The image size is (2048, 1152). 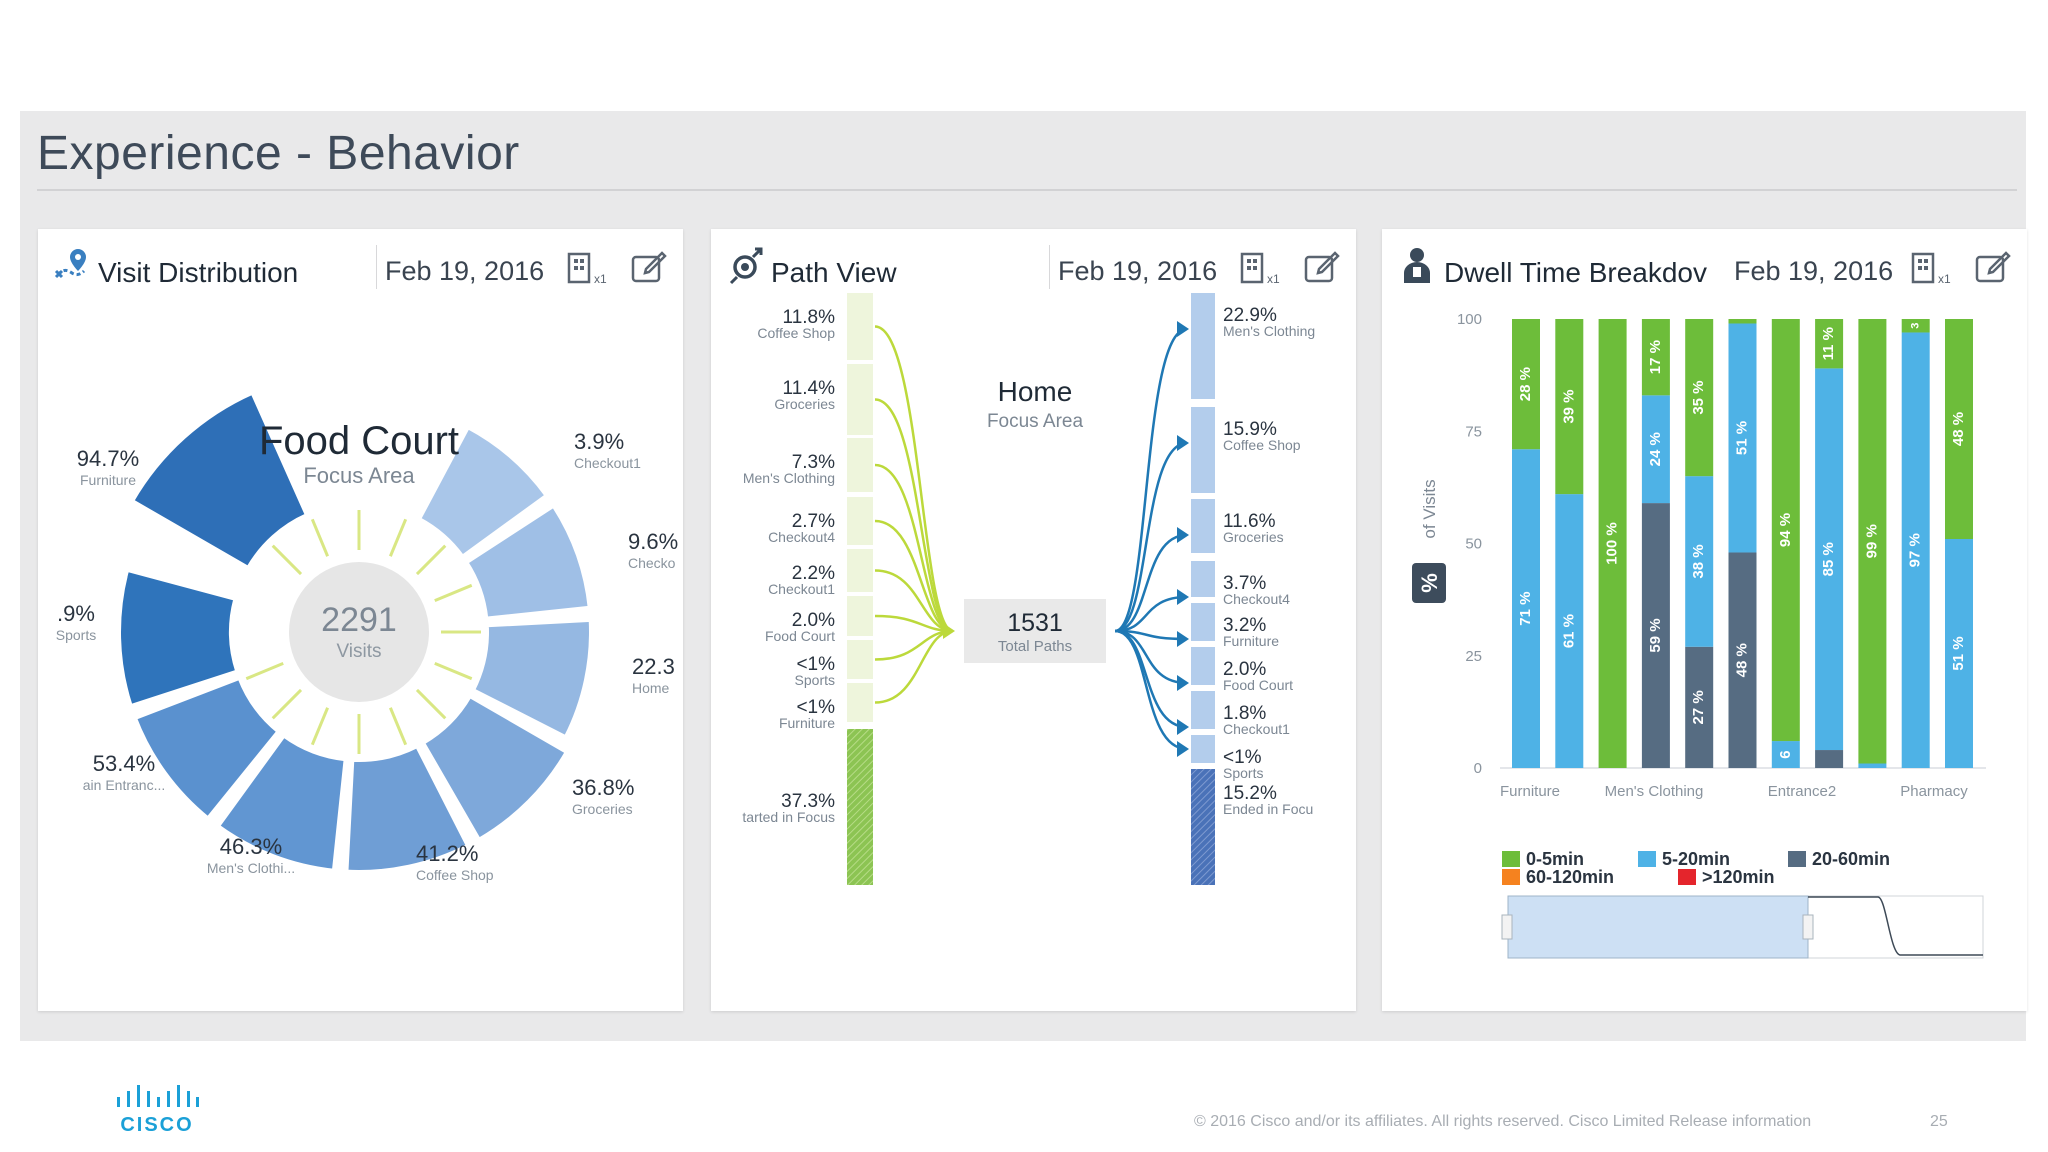 I want to click on bar-value-label: 35 %, so click(x=1698, y=397).